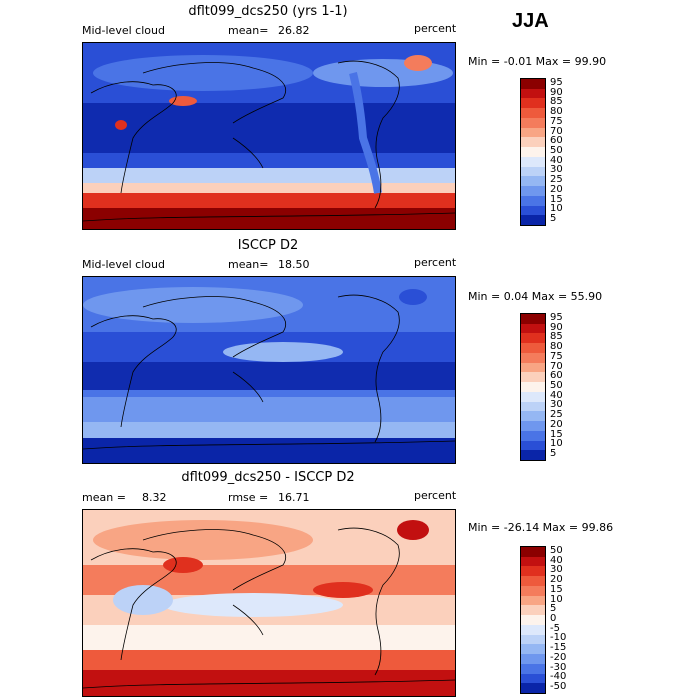 The width and height of the screenshot is (700, 700). Describe the element at coordinates (558, 648) in the screenshot. I see `colorbar-tick-label: -15` at that location.